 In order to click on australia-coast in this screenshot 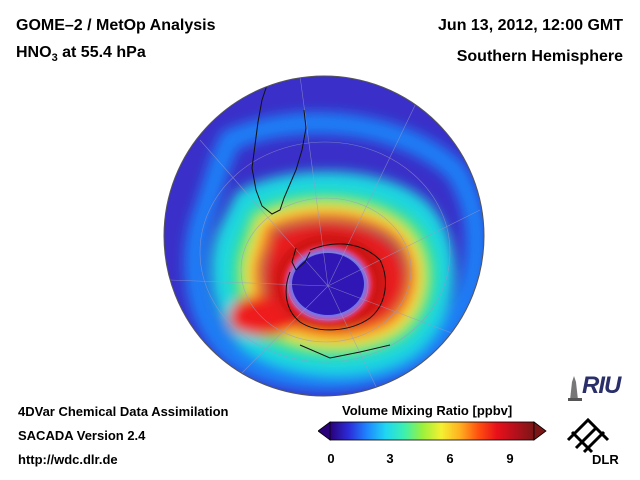, I will do `click(345, 351)`.